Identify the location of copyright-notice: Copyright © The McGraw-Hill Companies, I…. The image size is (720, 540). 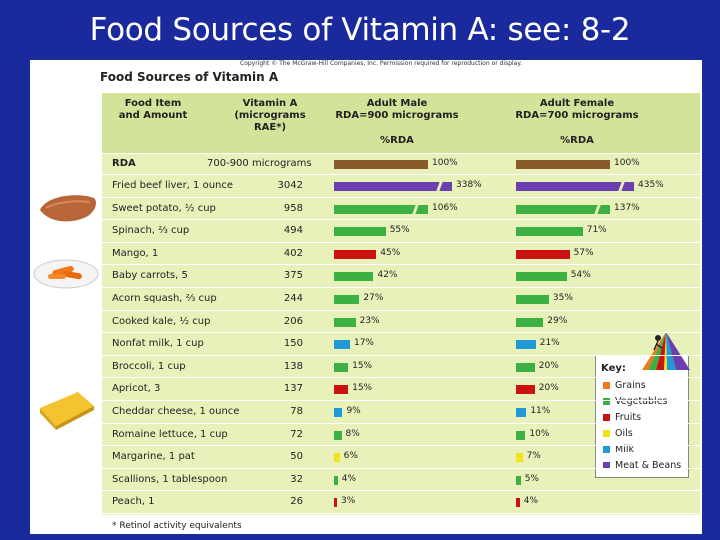
(381, 63).